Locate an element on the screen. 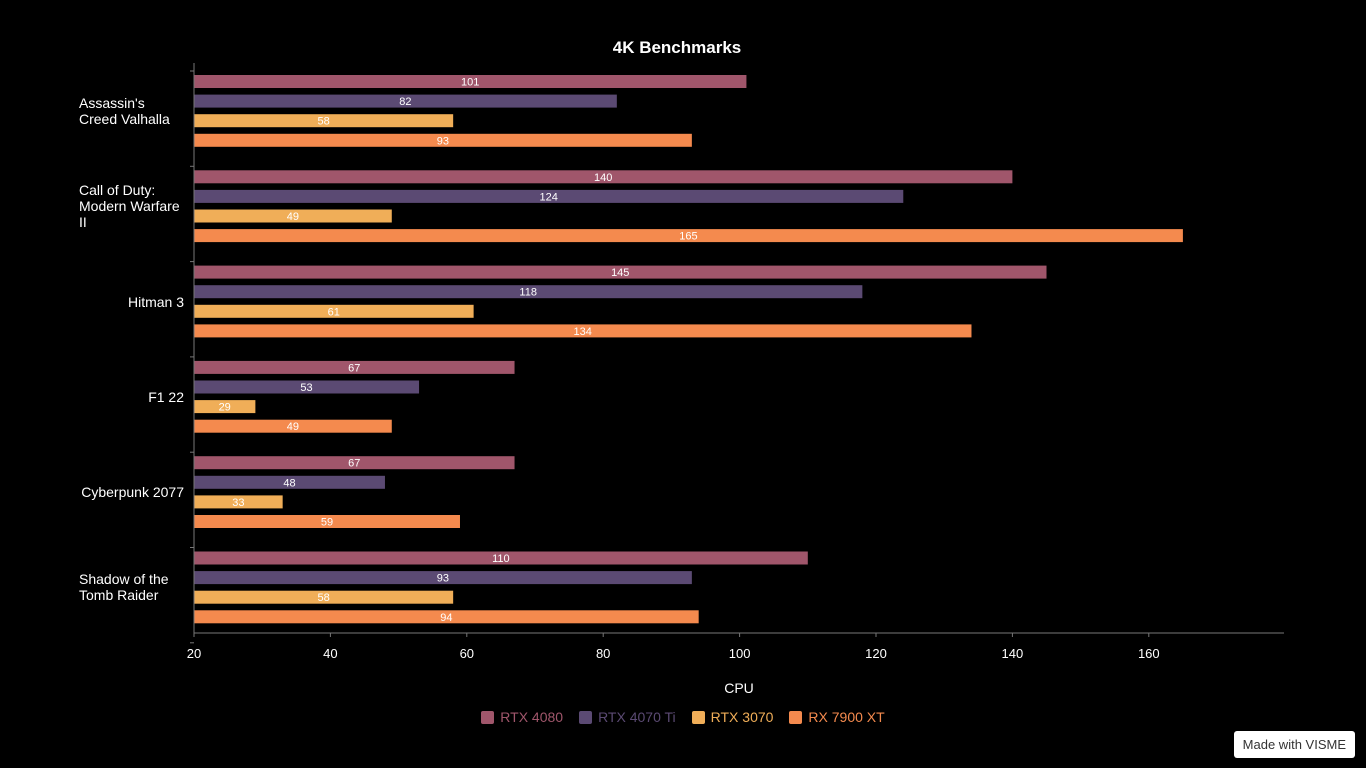 This screenshot has width=1366, height=768. x-tick-label: 80 is located at coordinates (603, 653).